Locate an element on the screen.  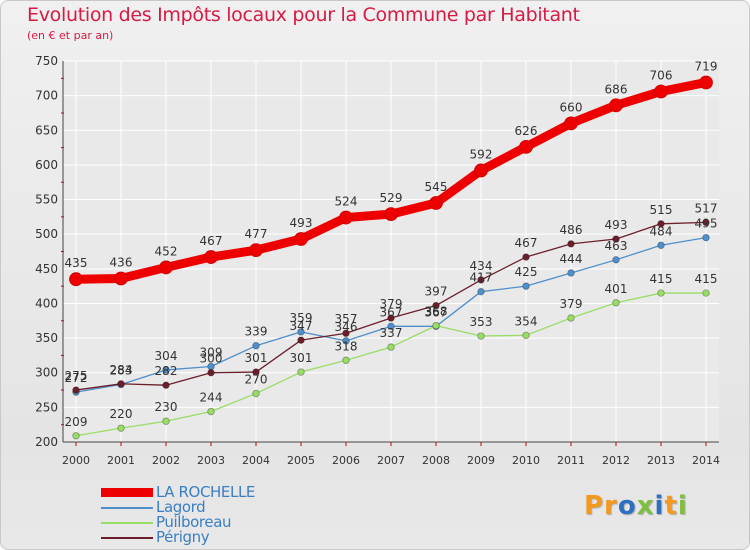
data-label: 283 is located at coordinates (121, 371).